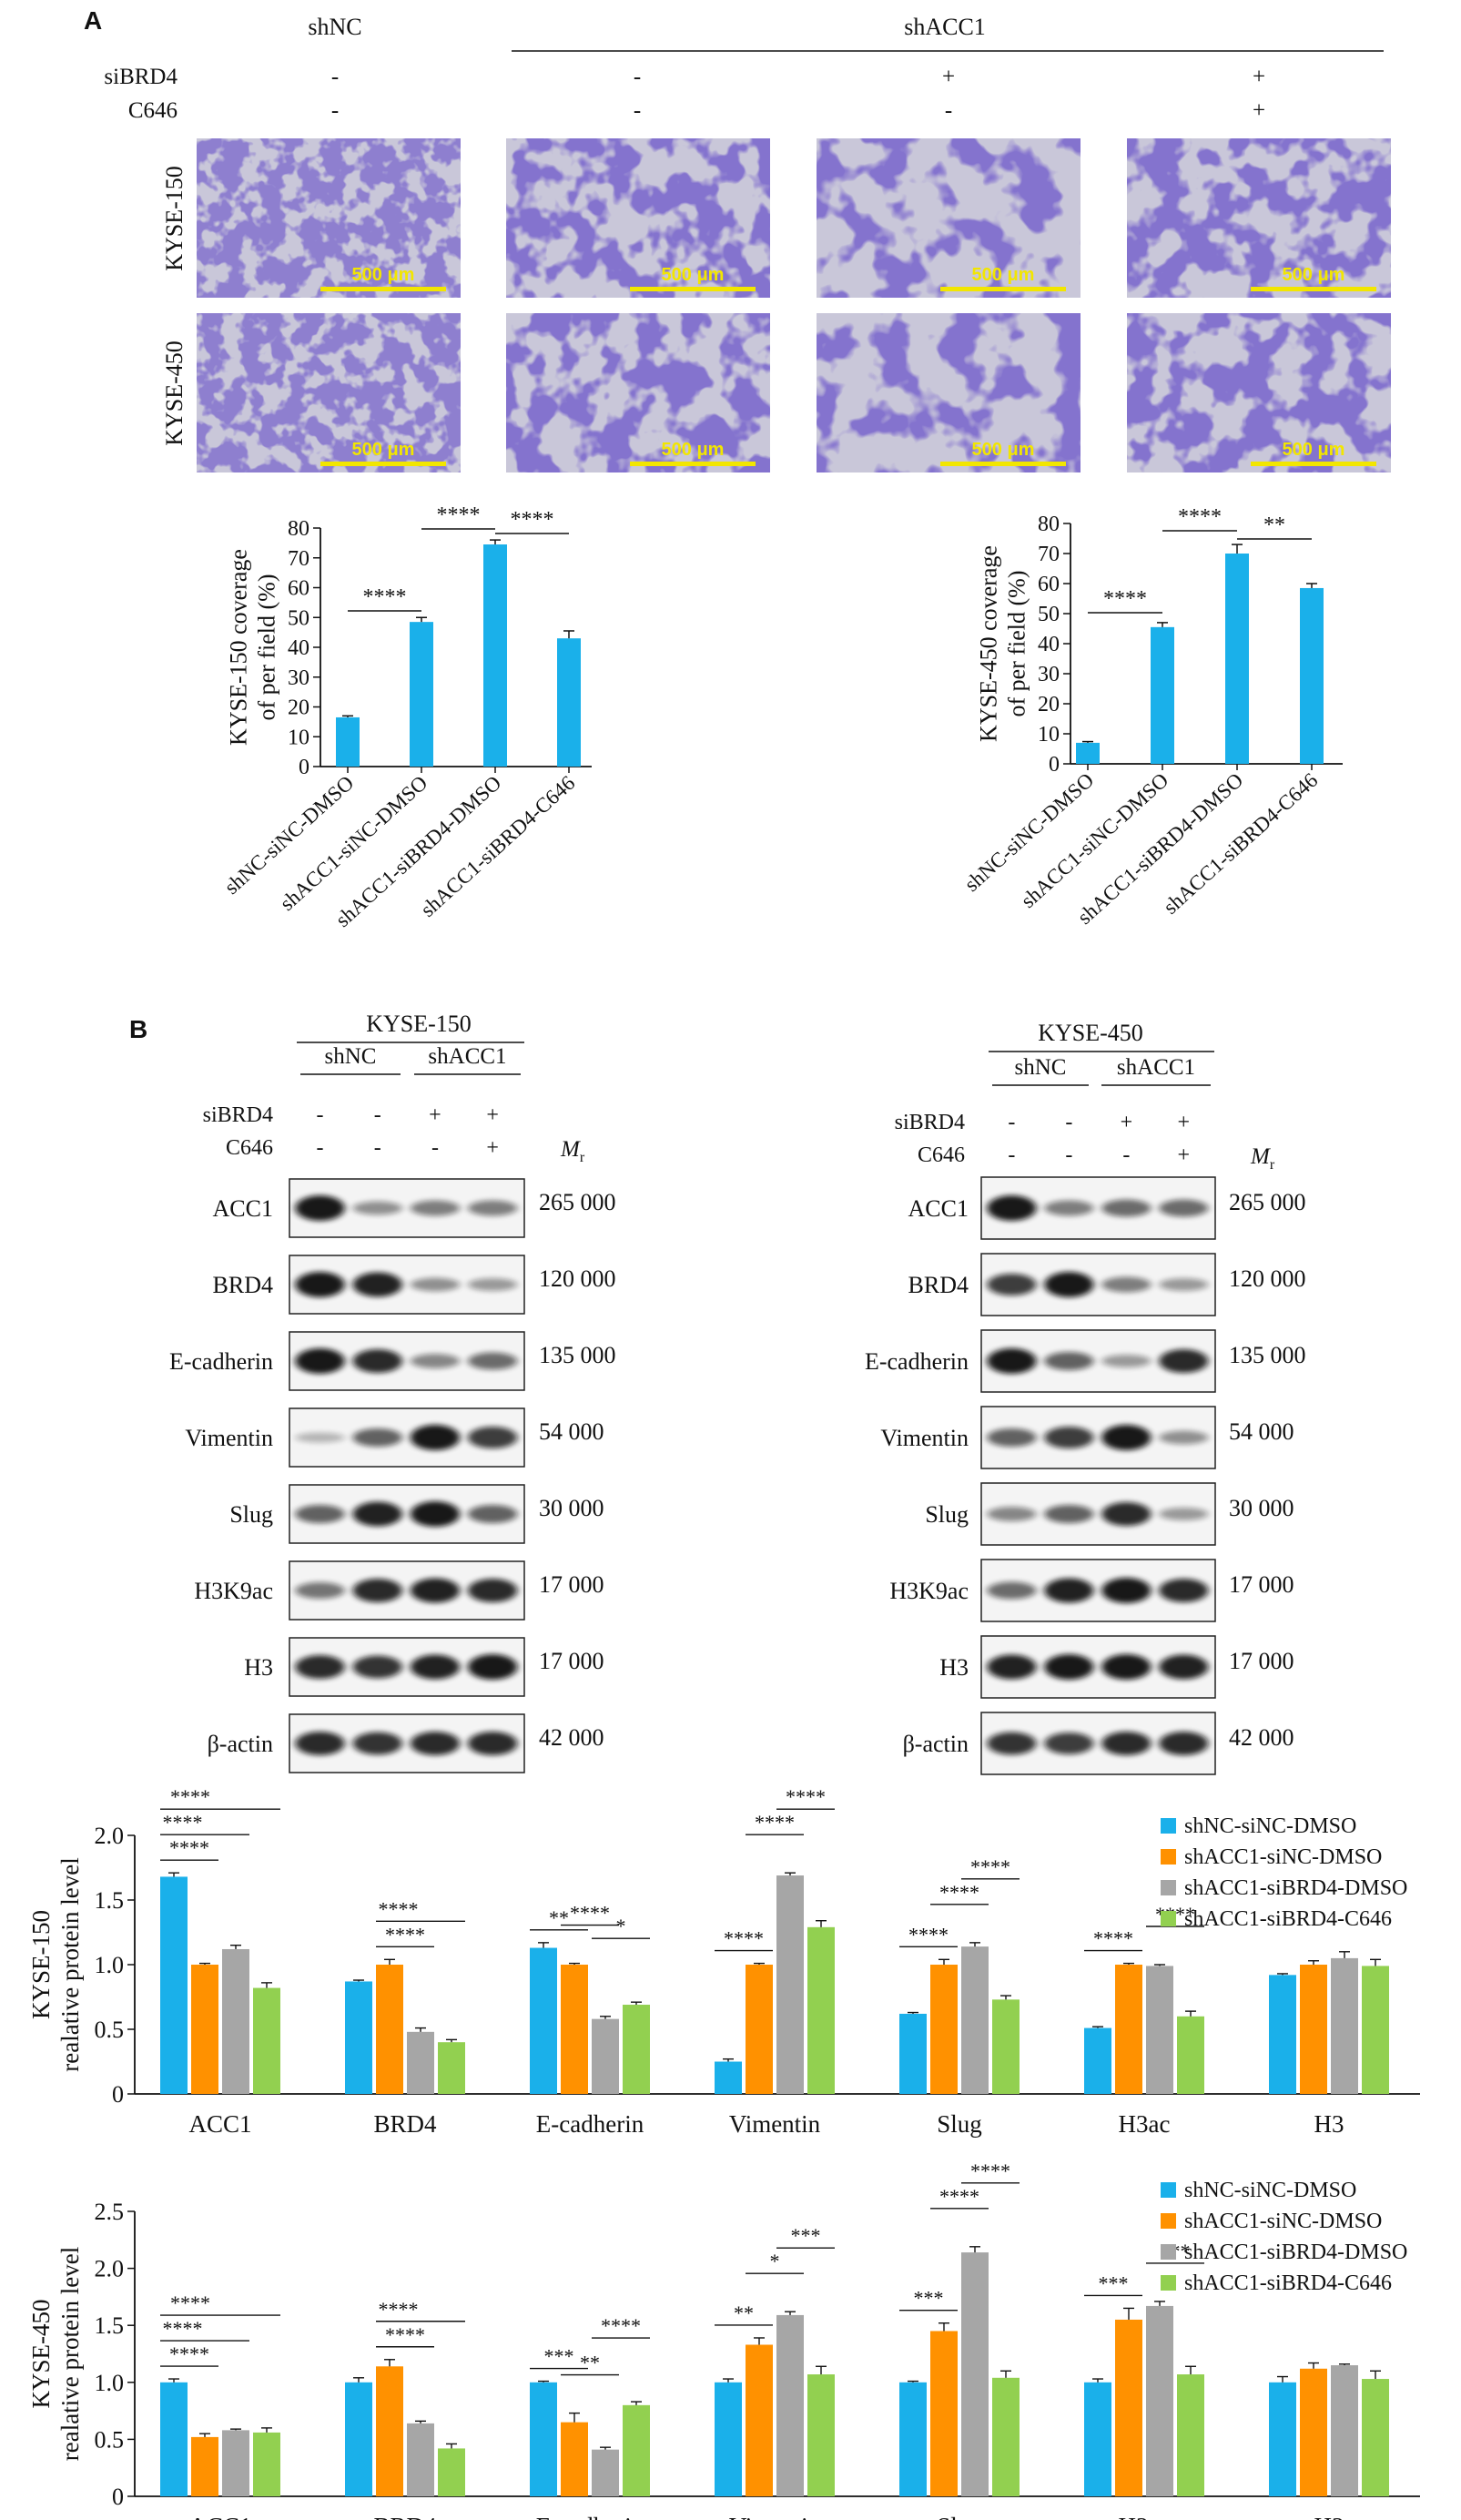  What do you see at coordinates (959, 2124) in the screenshot?
I see `x-tick-label: Slug` at bounding box center [959, 2124].